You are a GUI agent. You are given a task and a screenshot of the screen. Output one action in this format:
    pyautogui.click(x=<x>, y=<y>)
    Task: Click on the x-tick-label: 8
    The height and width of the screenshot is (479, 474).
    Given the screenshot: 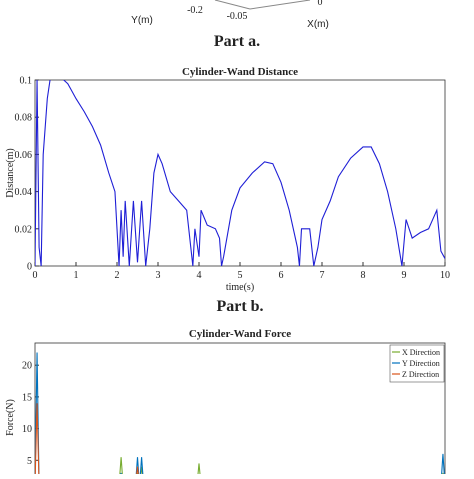 What is the action you would take?
    pyautogui.click(x=363, y=275)
    